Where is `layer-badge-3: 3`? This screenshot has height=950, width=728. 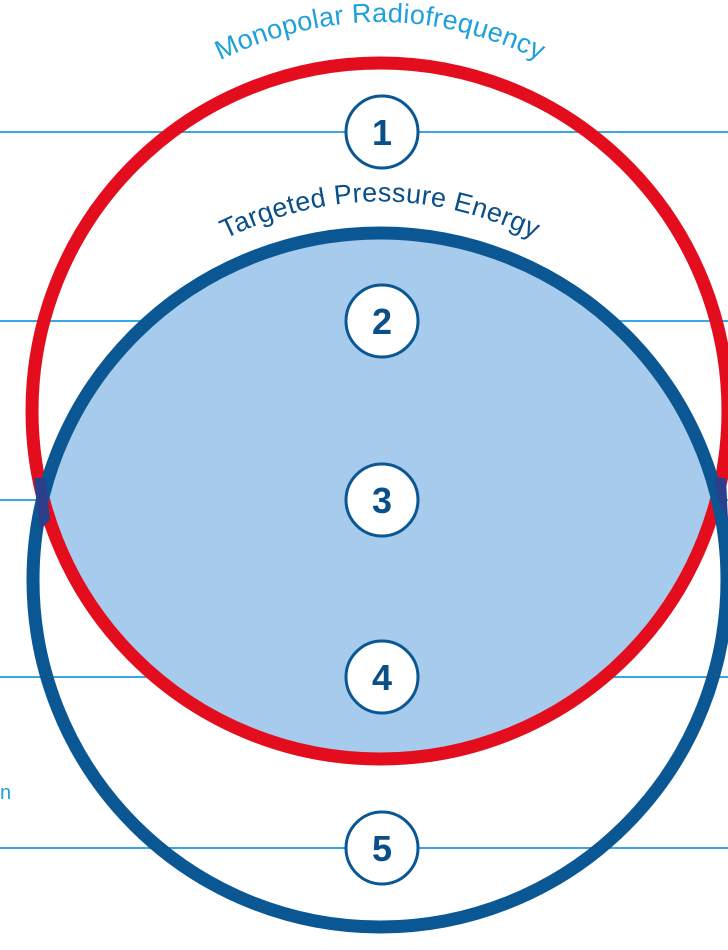
layer-badge-3: 3 is located at coordinates (382, 500).